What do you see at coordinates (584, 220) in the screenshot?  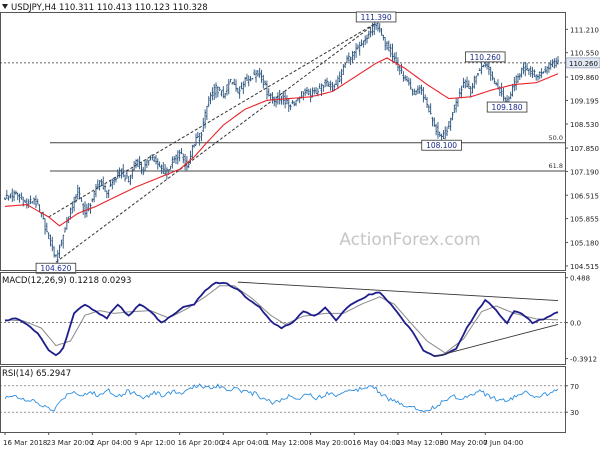 I see `main-y-tick-label: 105.855` at bounding box center [584, 220].